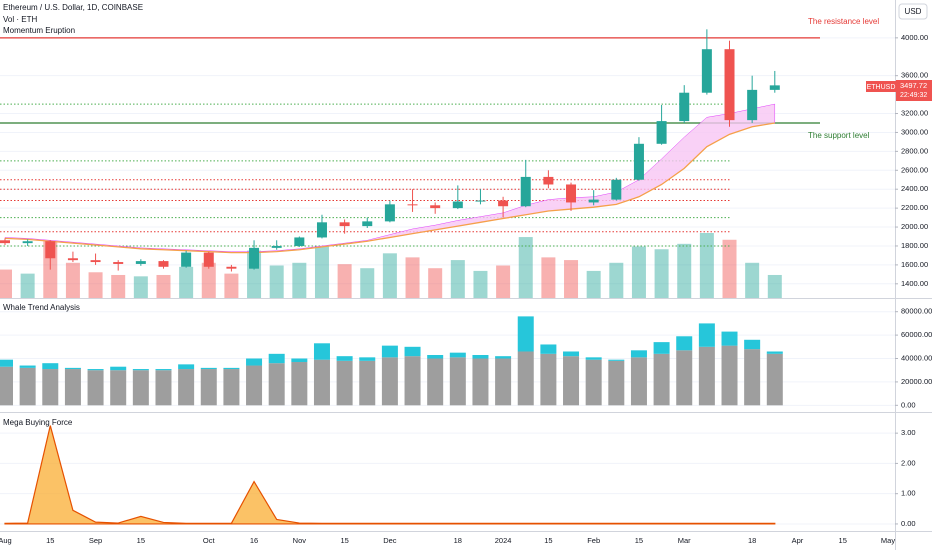  I want to click on x-tick-label: Aug, so click(6, 540).